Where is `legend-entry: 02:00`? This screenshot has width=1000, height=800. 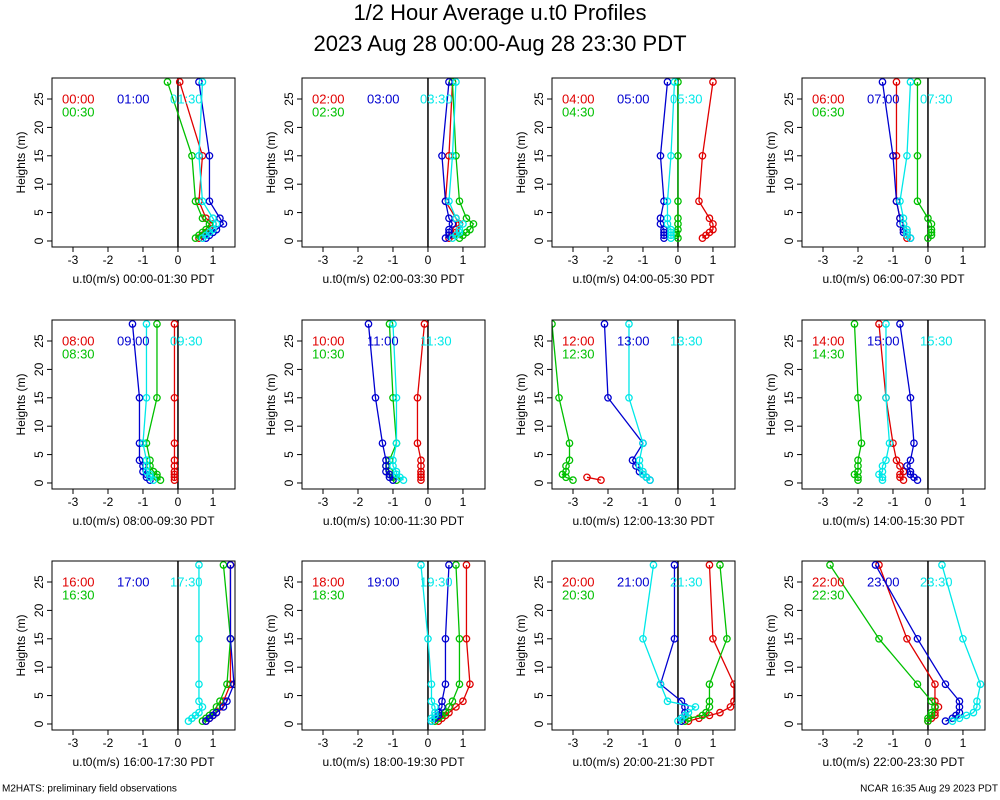 legend-entry: 02:00 is located at coordinates (328, 98).